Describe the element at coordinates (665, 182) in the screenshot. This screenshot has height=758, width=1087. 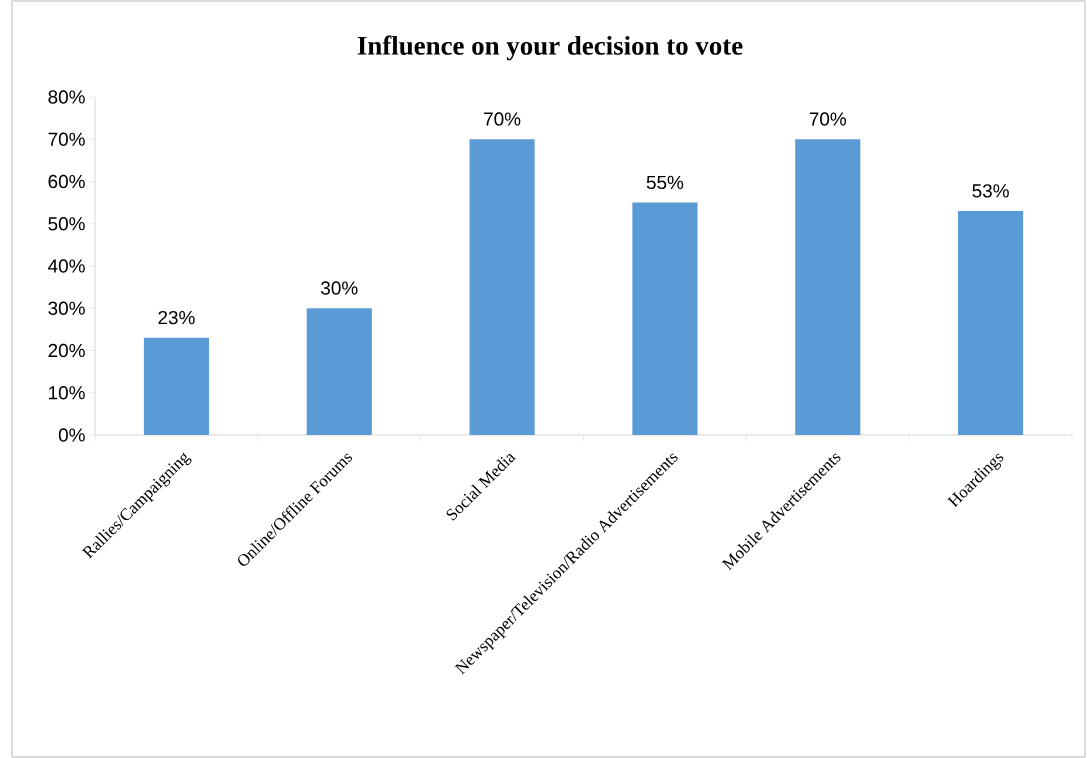
I see `data-label: 55%` at that location.